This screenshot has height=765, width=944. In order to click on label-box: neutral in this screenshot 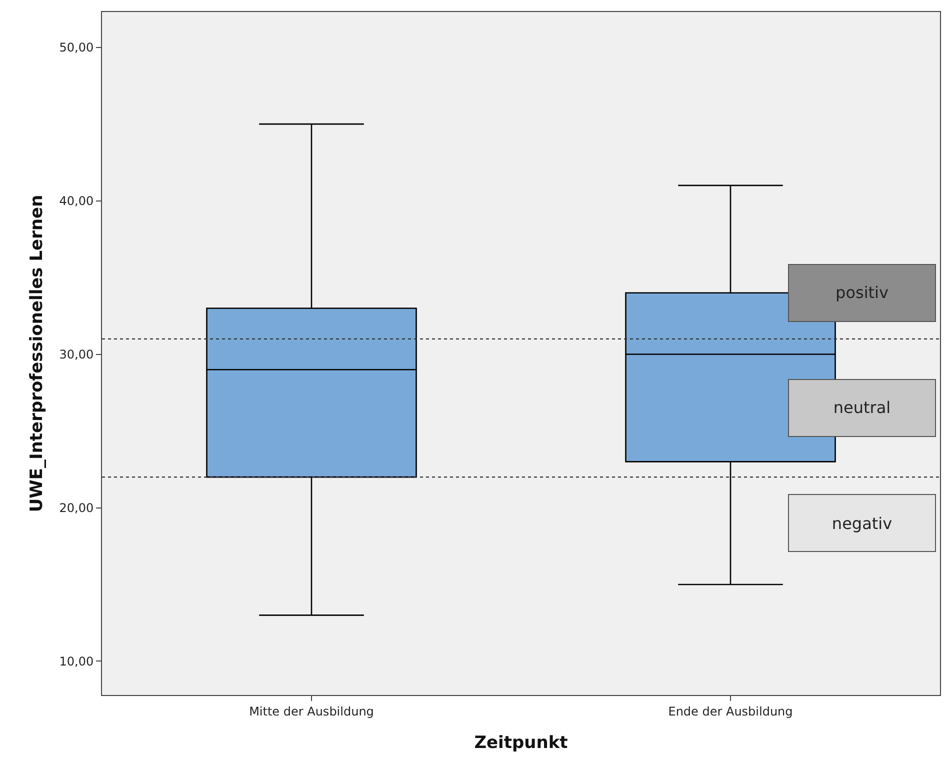, I will do `click(862, 407)`.